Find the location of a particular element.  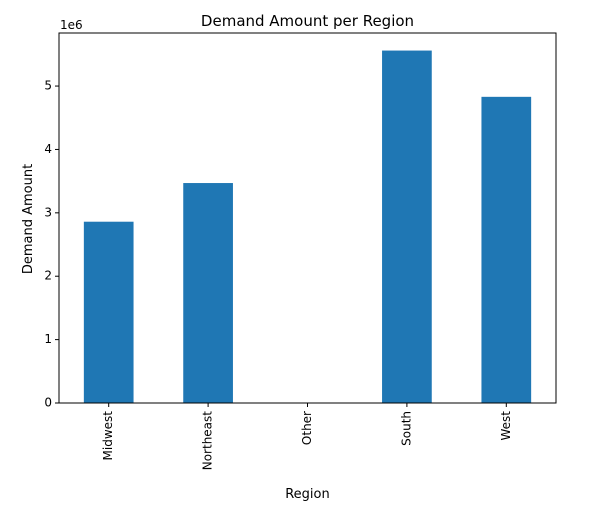

y-tick-label-3: 3 is located at coordinates (48, 212).